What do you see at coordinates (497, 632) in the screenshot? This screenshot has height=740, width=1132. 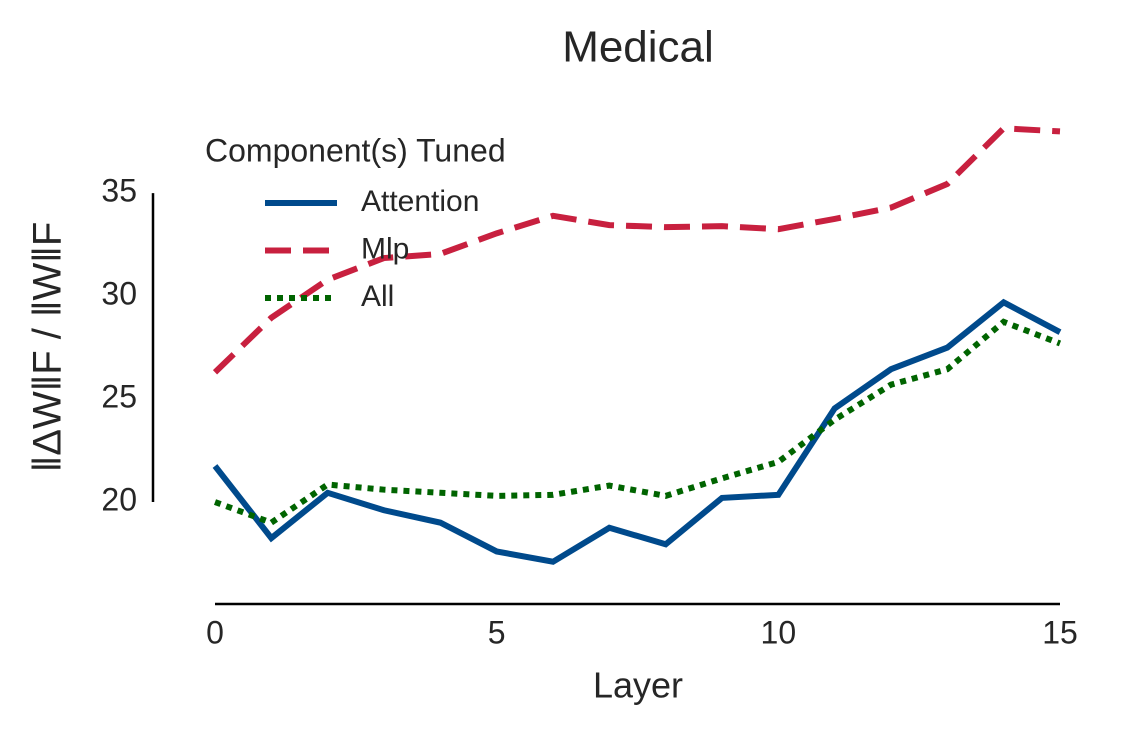 I see `x-tick-label: 5` at bounding box center [497, 632].